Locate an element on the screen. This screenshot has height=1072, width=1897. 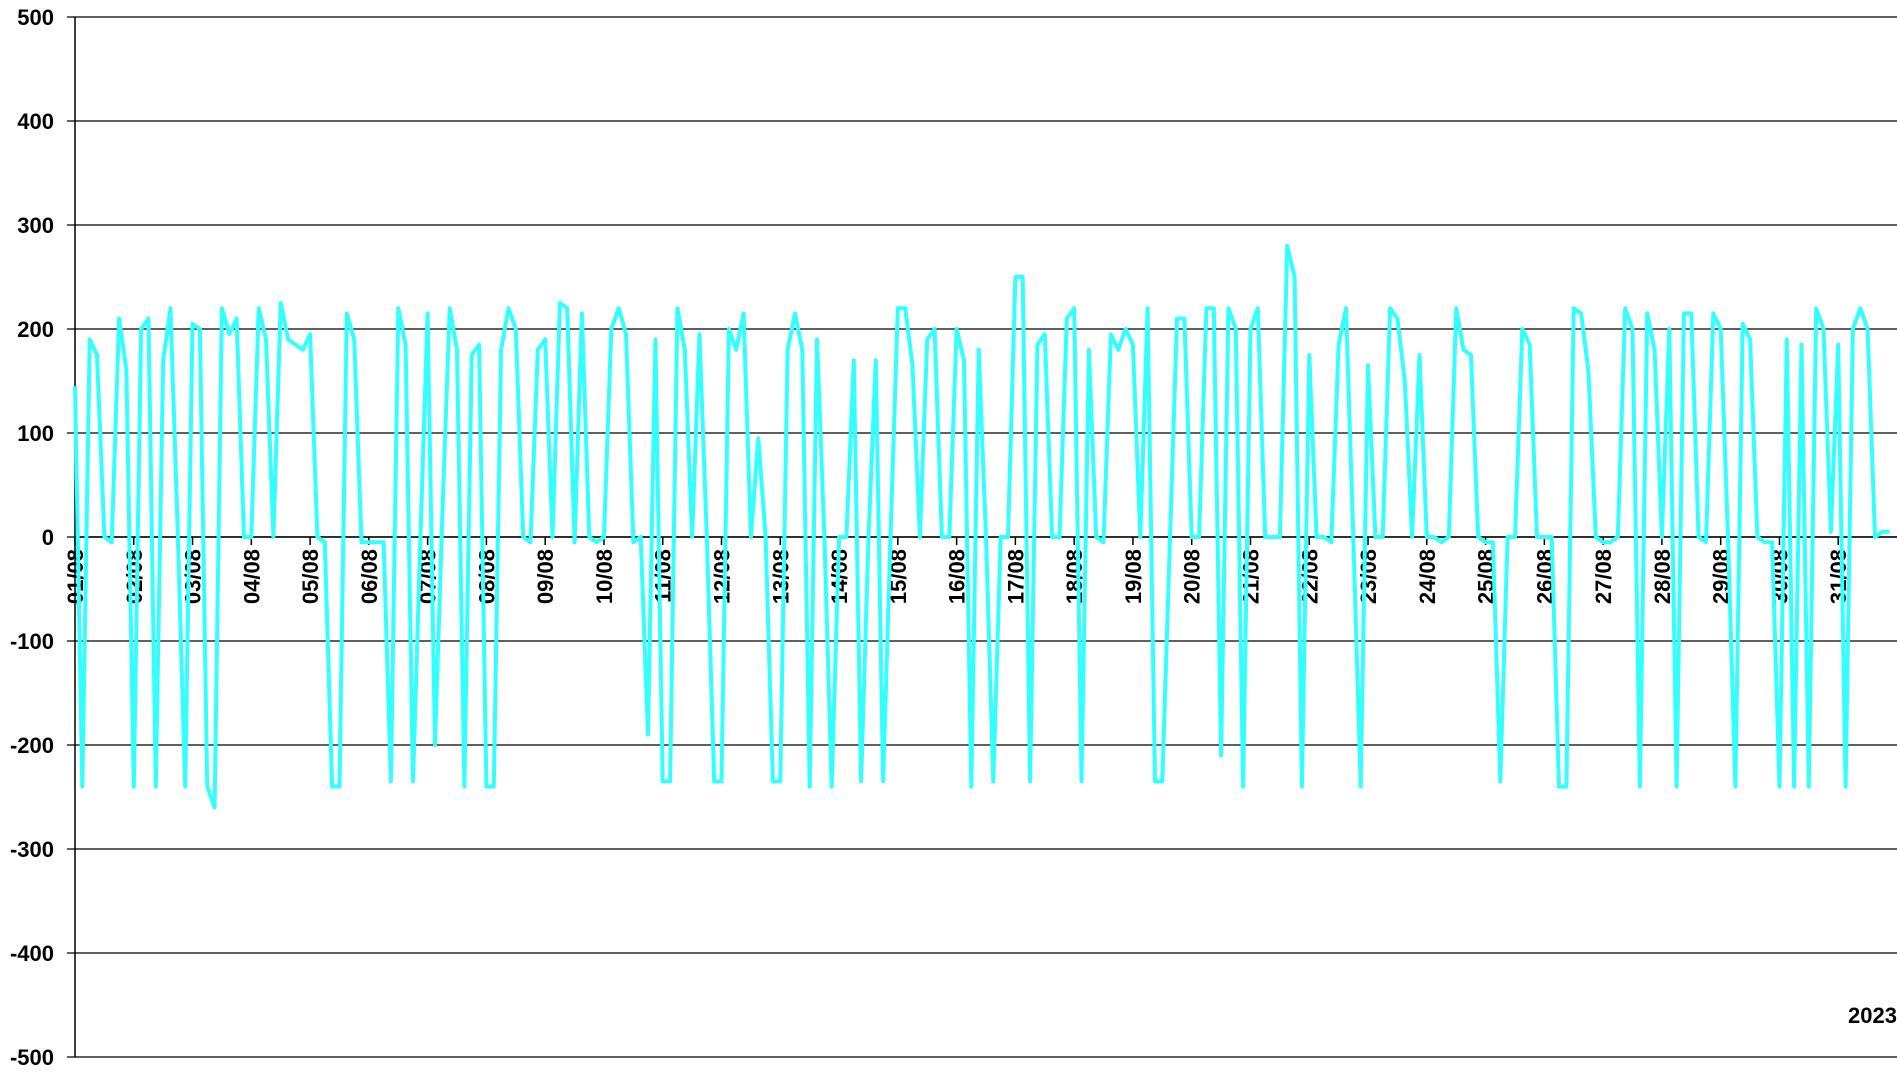
x-tick-label: 02/08 is located at coordinates (134, 576).